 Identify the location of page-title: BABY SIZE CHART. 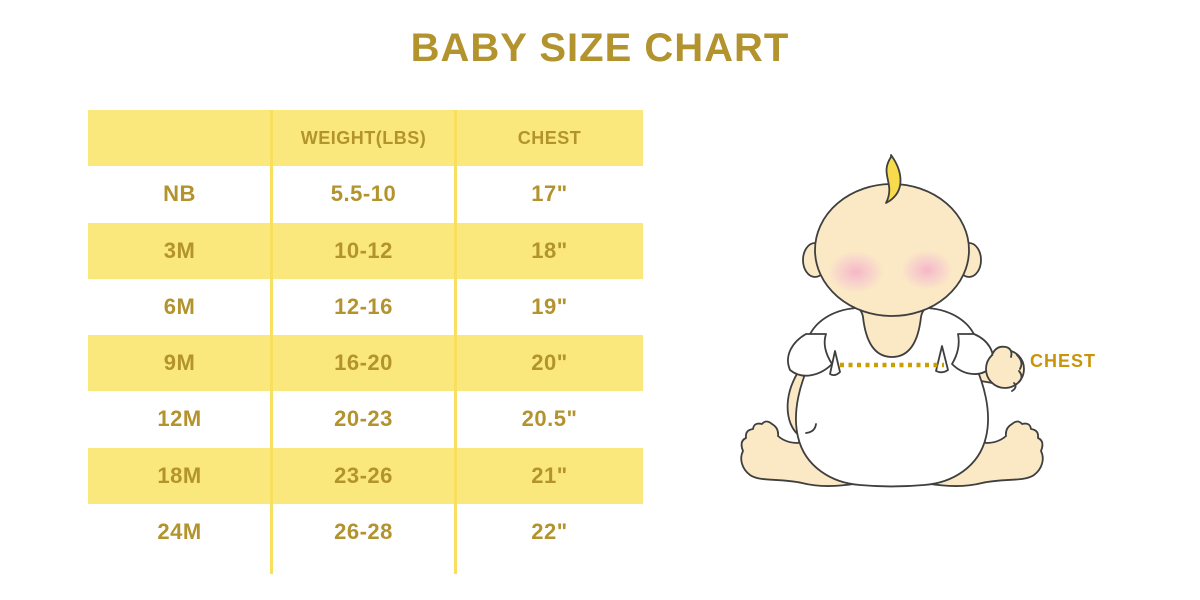
(600, 48).